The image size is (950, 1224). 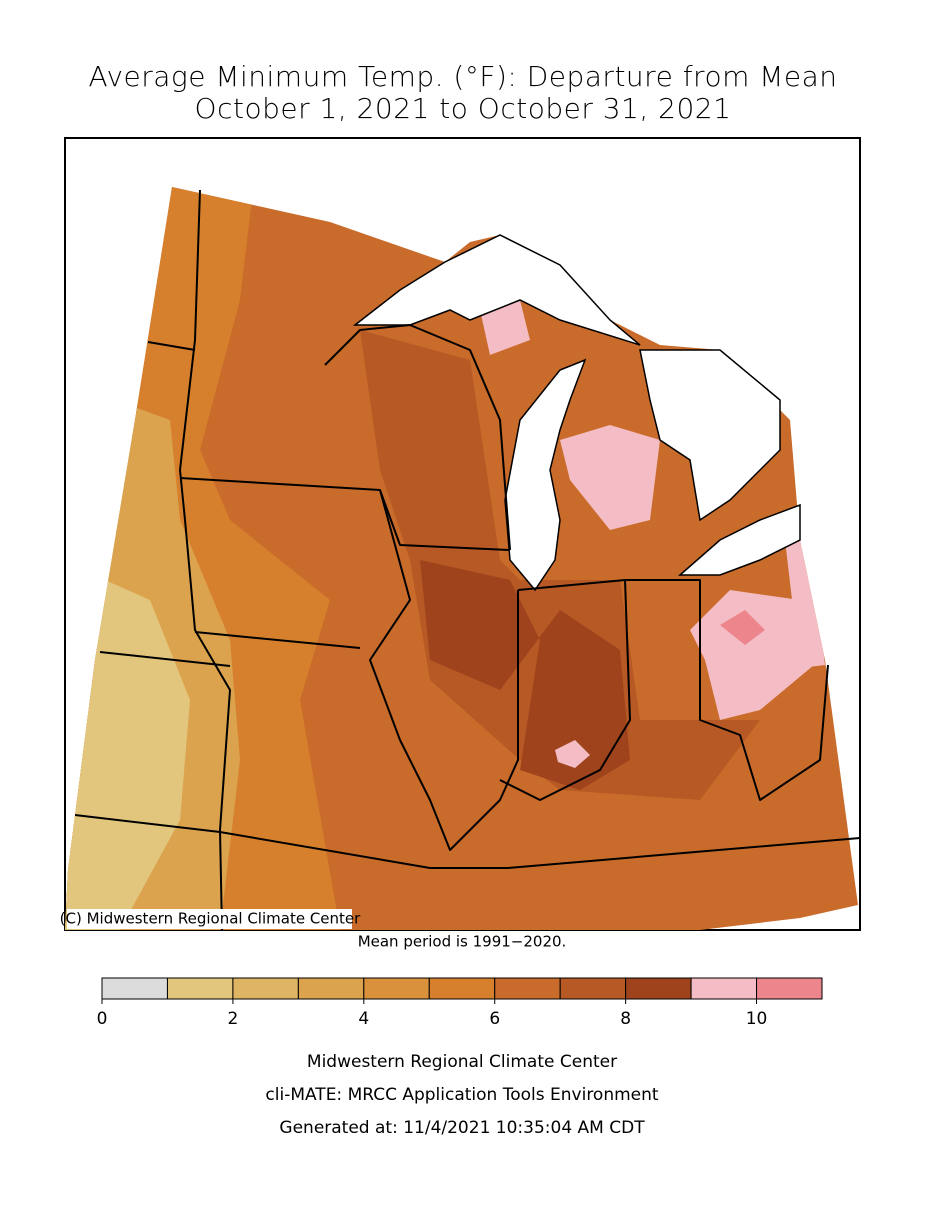 What do you see at coordinates (460, 1003) in the screenshot?
I see `legend: 0 2 4 6 8 10` at bounding box center [460, 1003].